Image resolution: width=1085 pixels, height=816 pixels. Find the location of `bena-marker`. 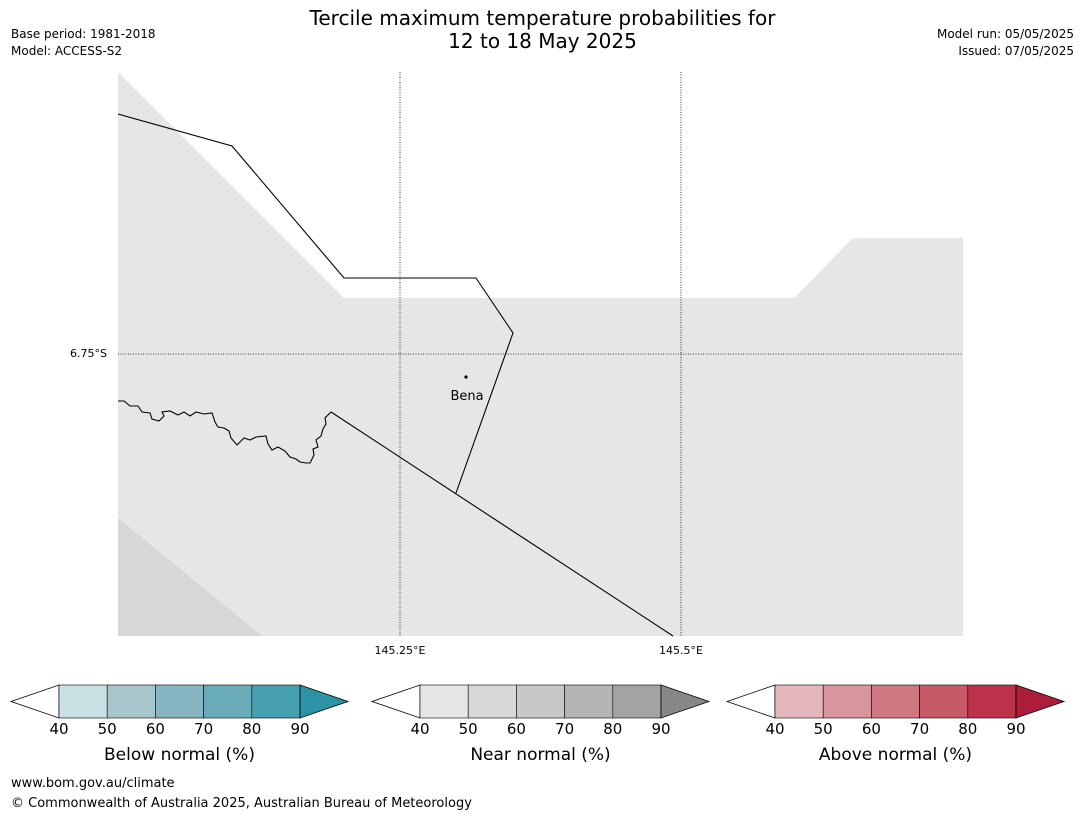

bena-marker is located at coordinates (466, 377).